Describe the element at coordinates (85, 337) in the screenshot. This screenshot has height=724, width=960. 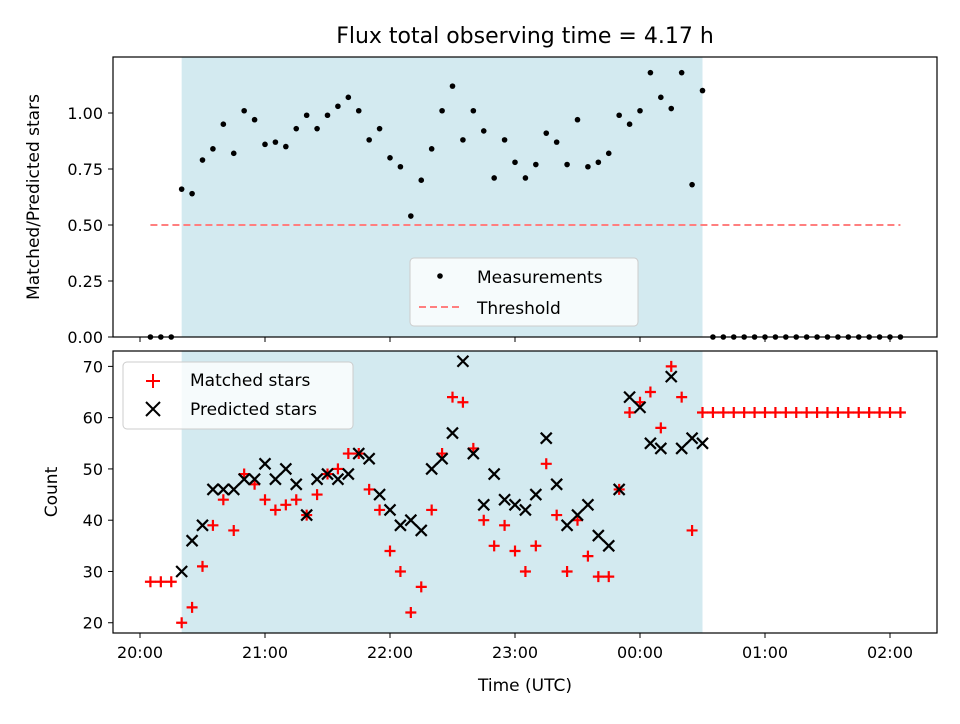
I see `y-tick-label: 0.00` at that location.